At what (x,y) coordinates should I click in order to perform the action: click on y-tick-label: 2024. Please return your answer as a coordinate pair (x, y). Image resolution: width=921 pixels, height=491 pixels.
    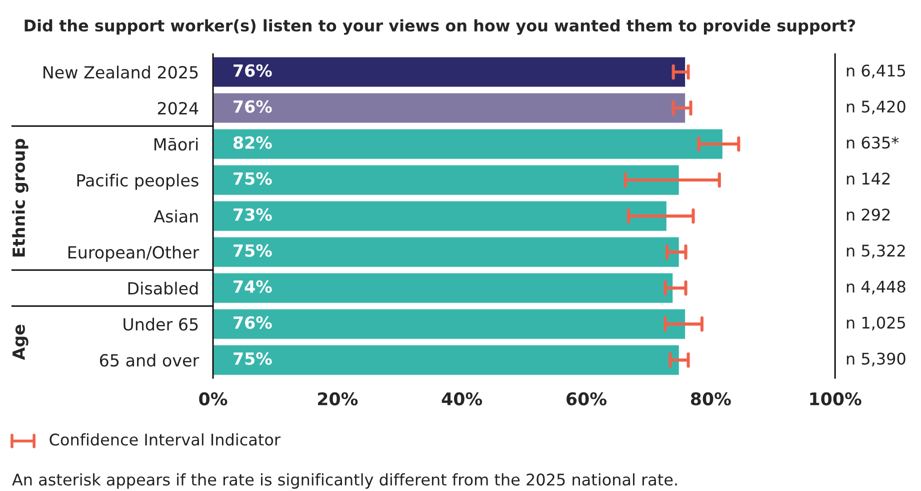
    Looking at the image, I should click on (178, 108).